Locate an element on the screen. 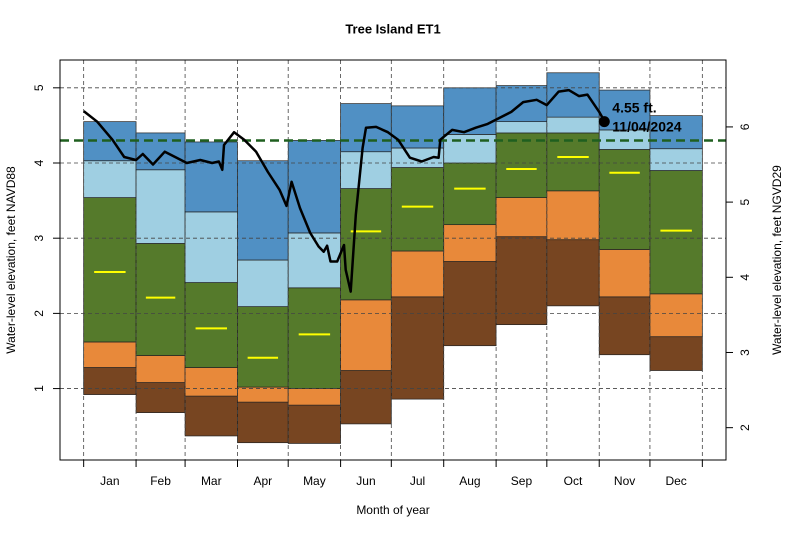 Image resolution: width=800 pixels, height=533 pixels. x-tick-label: Nov is located at coordinates (624, 481).